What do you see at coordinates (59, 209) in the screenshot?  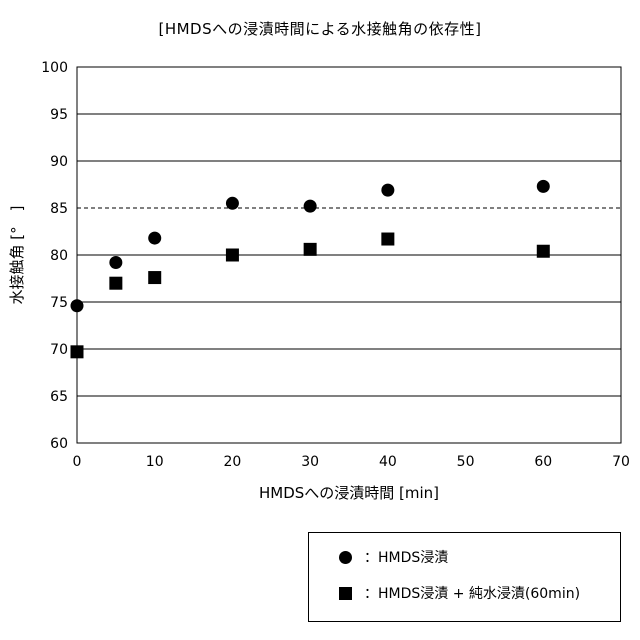 I see `y-tick-label: 85` at bounding box center [59, 209].